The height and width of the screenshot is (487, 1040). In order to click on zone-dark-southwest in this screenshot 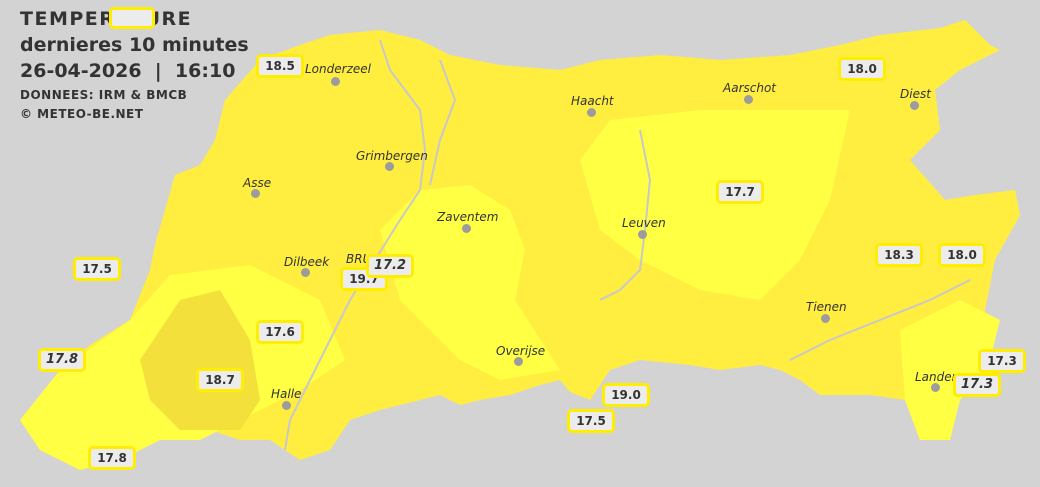, I will do `click(200, 360)`.